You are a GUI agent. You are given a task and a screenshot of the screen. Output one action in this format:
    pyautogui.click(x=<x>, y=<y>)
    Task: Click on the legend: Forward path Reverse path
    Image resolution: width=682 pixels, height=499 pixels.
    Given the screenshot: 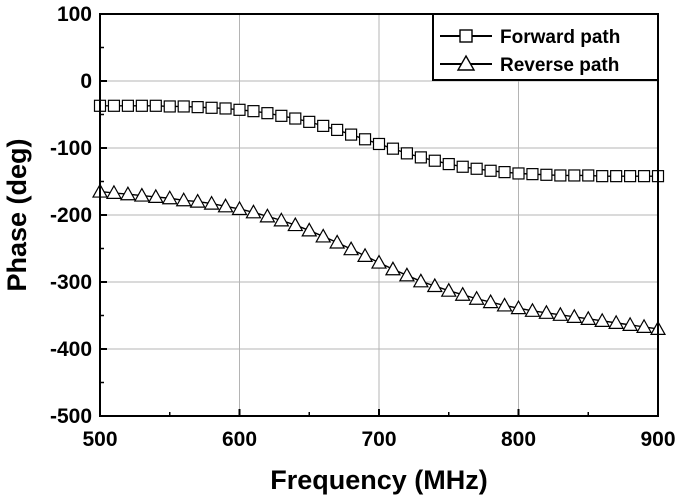 What is the action you would take?
    pyautogui.click(x=545, y=47)
    